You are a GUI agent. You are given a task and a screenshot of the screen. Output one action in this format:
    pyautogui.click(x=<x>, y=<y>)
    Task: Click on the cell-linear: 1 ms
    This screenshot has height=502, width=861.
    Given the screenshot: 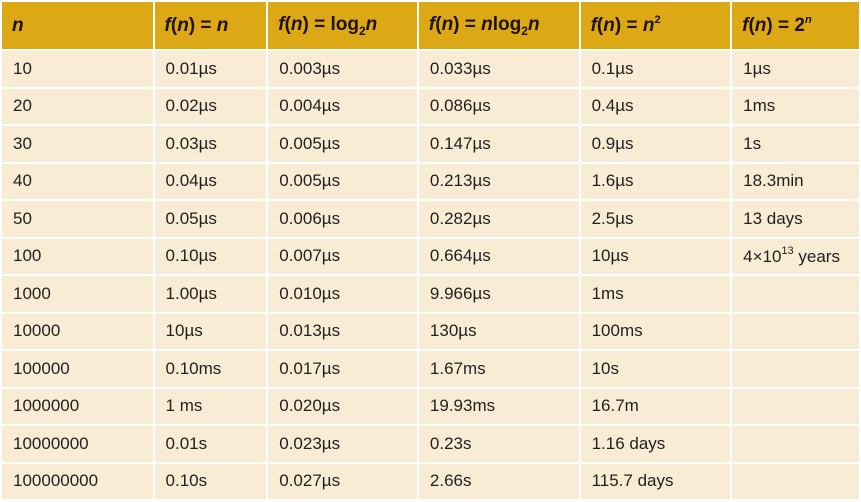 What is the action you would take?
    pyautogui.click(x=210, y=406)
    